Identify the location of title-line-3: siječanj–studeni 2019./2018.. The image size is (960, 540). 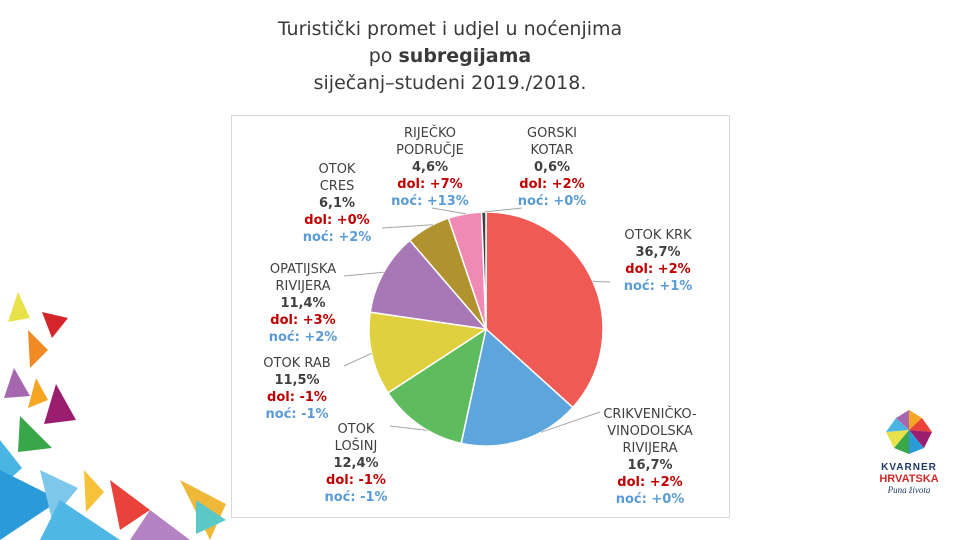
(450, 83).